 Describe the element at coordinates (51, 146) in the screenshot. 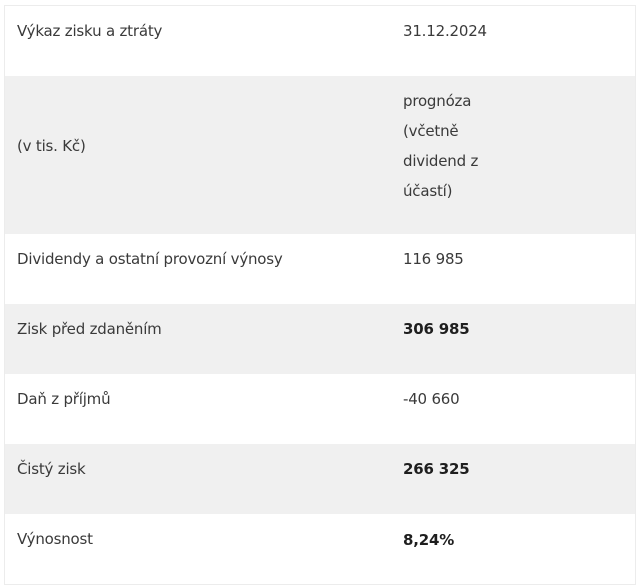

I see `row-label: (v tis. Kč)` at that location.